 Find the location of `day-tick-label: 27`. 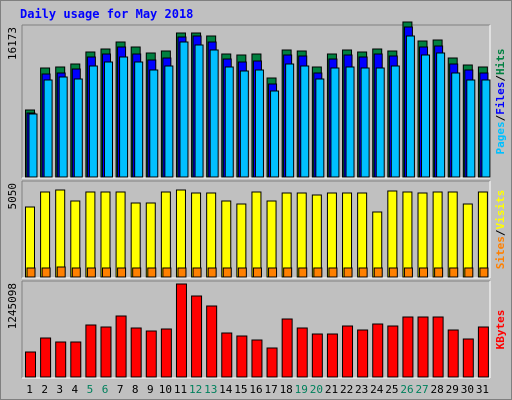

day-tick-label: 27 is located at coordinates (421, 389).